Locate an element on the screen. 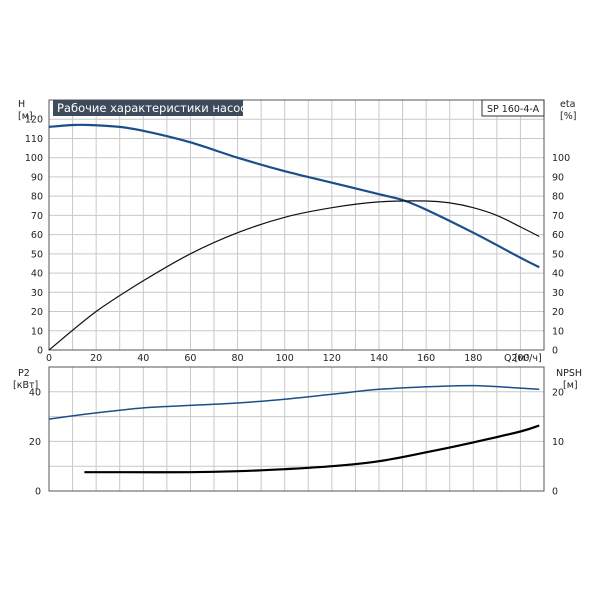 Image resolution: width=600 pixels, height=600 pixels. eta-tick-label: 70 is located at coordinates (558, 216).